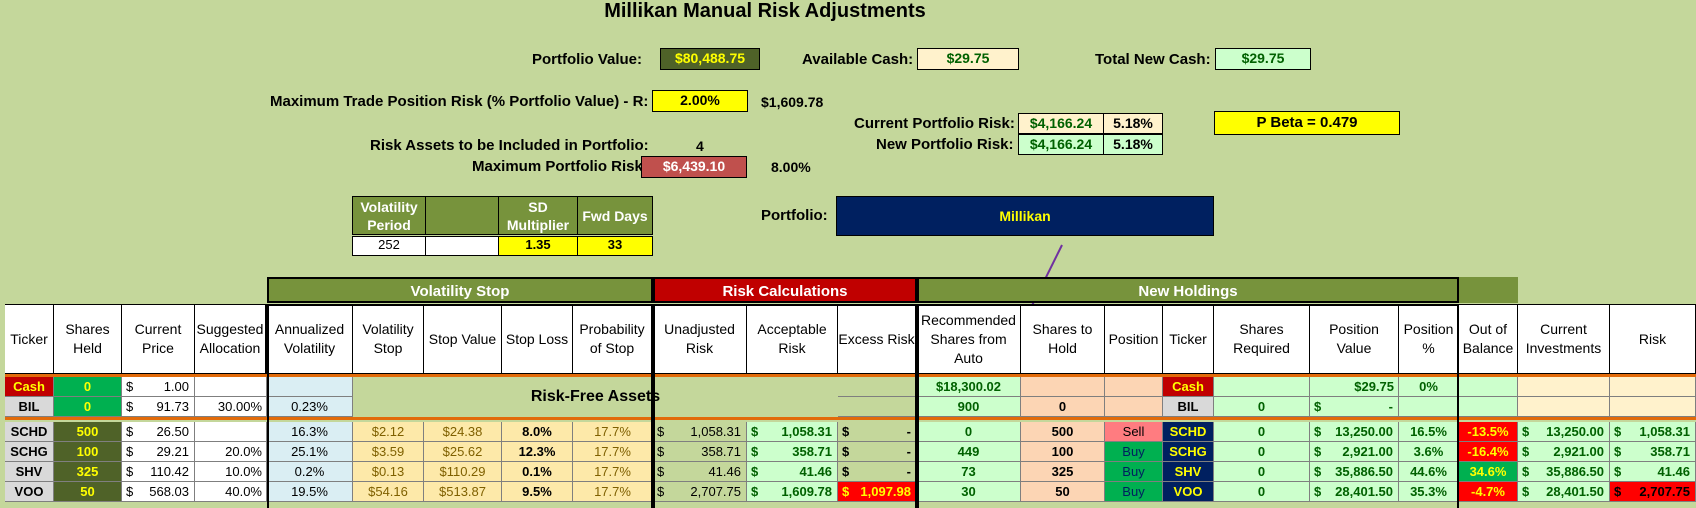 Image resolution: width=1696 pixels, height=508 pixels. I want to click on risk-assets-label: Risk Assets to be Included in Portfolio:, so click(509, 145).